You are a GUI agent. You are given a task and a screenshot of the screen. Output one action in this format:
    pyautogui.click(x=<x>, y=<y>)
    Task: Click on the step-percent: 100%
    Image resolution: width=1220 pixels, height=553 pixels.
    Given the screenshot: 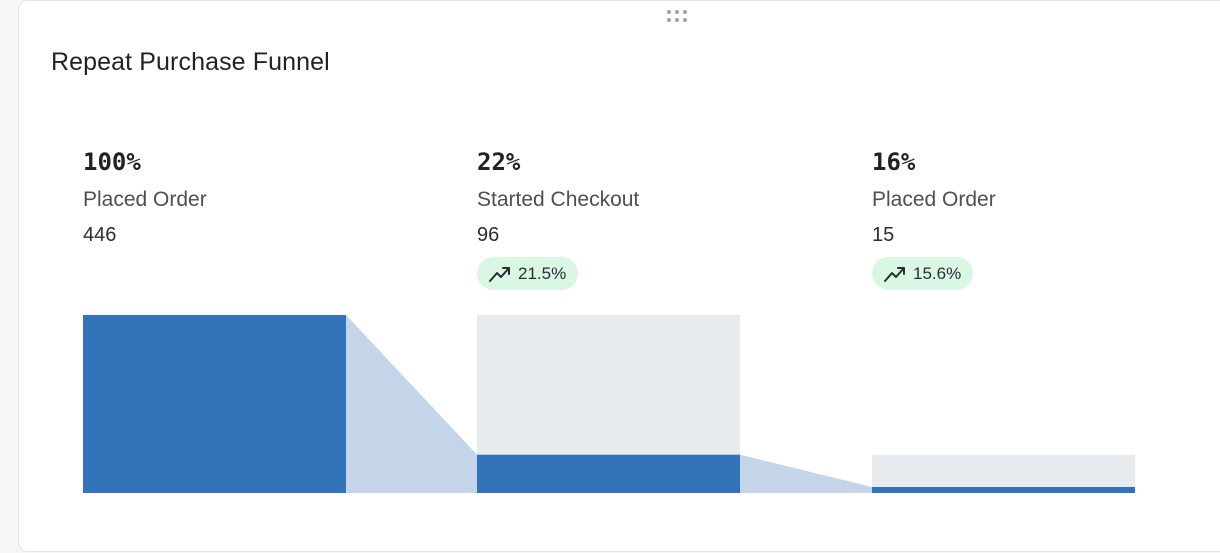 What is the action you would take?
    pyautogui.click(x=112, y=162)
    